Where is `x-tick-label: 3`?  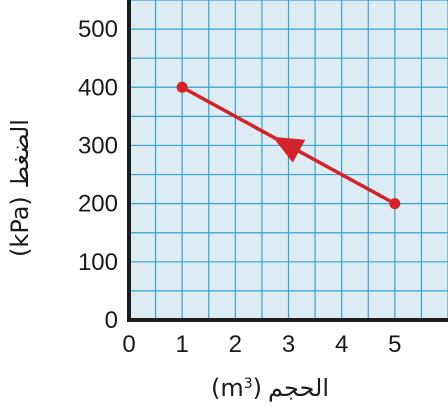 x-tick-label: 3 is located at coordinates (288, 344).